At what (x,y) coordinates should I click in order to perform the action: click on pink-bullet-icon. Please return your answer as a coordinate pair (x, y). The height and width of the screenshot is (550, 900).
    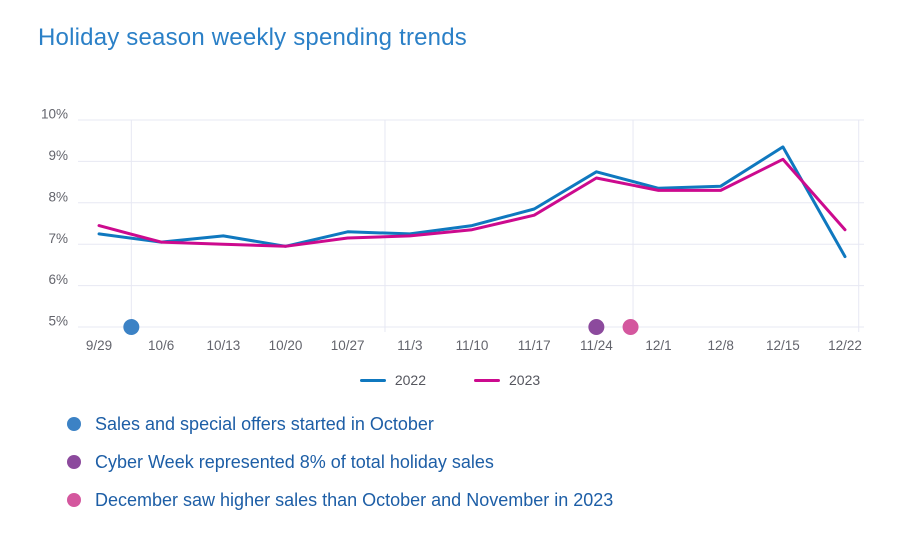
    Looking at the image, I should click on (74, 500).